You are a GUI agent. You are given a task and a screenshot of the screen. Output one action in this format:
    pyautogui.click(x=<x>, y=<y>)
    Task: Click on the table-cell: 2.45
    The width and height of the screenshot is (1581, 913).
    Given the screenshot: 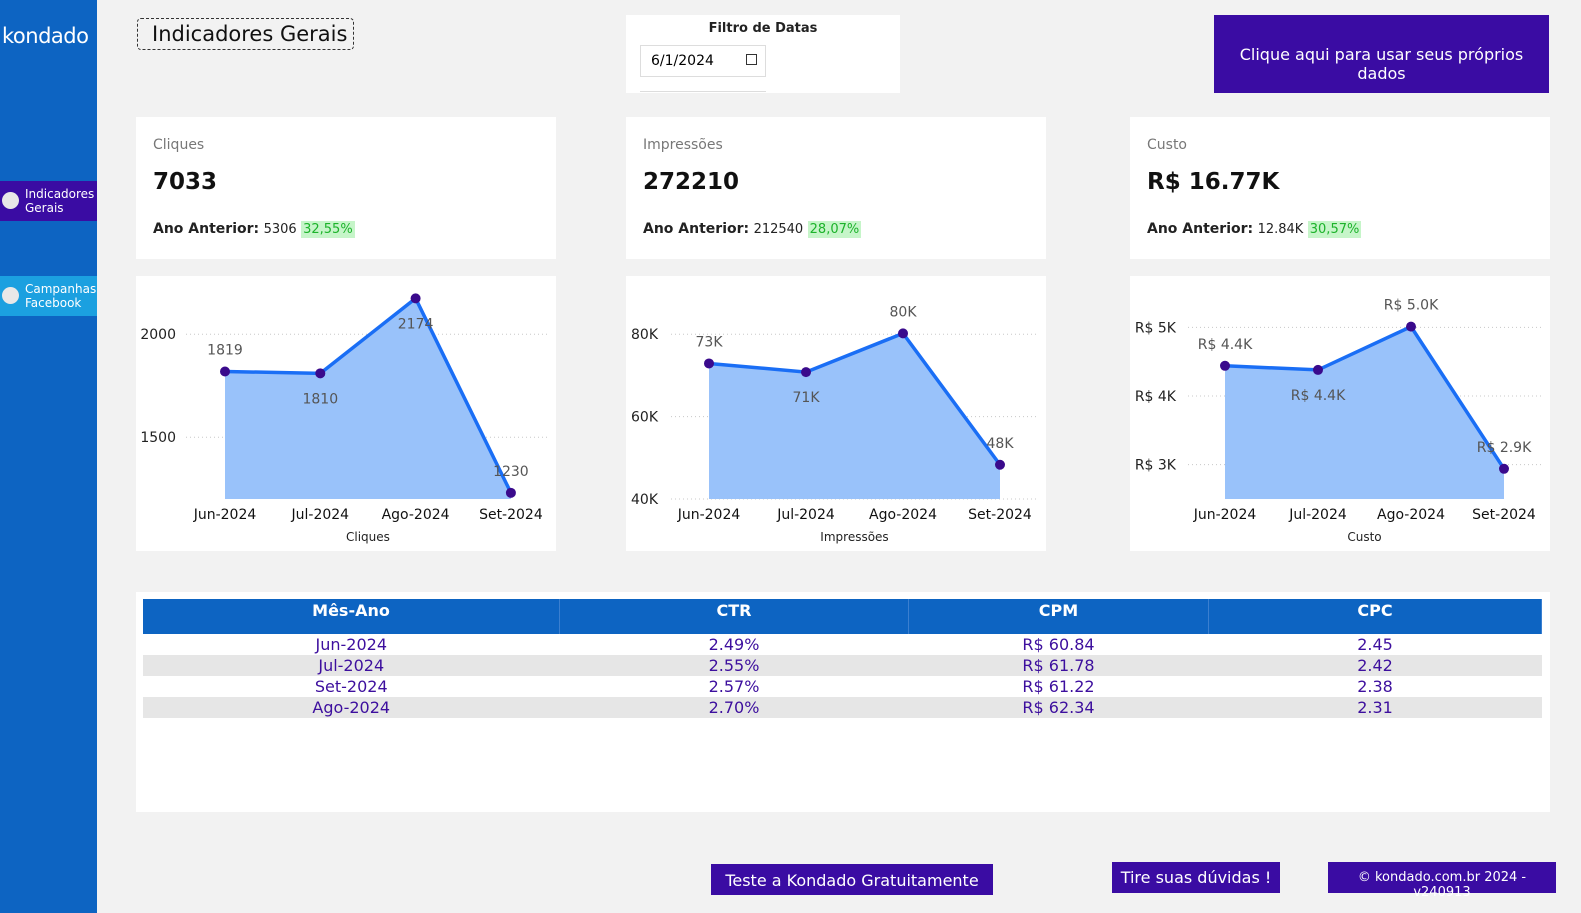 What is the action you would take?
    pyautogui.click(x=1375, y=644)
    